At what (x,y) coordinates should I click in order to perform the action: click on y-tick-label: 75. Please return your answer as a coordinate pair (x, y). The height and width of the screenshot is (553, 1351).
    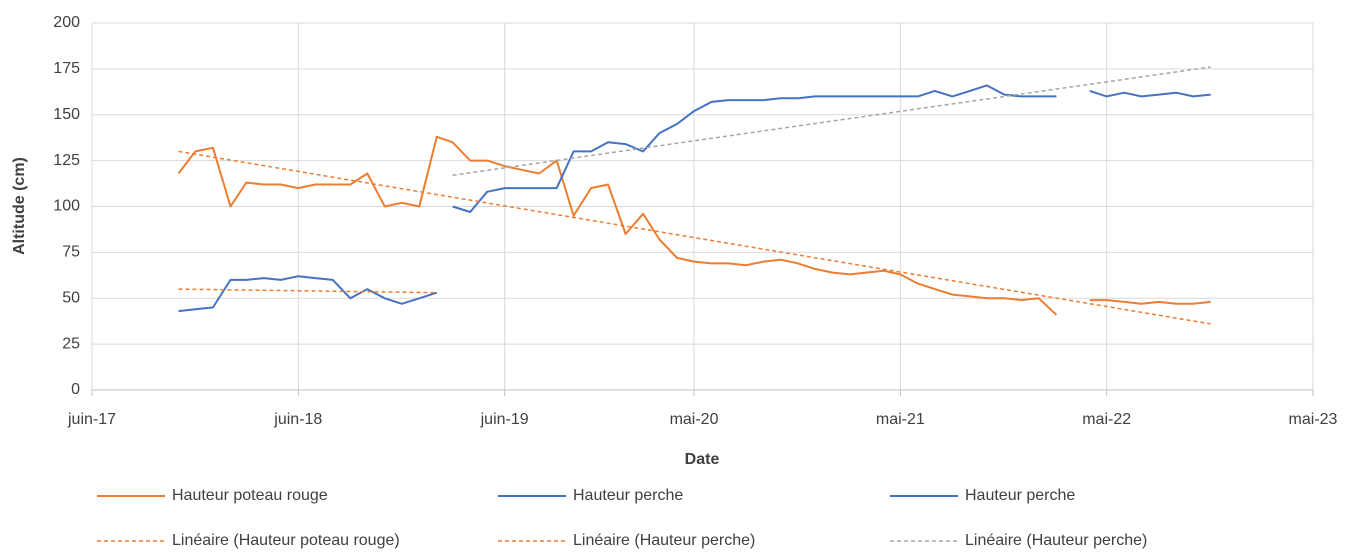
    Looking at the image, I should click on (71, 252).